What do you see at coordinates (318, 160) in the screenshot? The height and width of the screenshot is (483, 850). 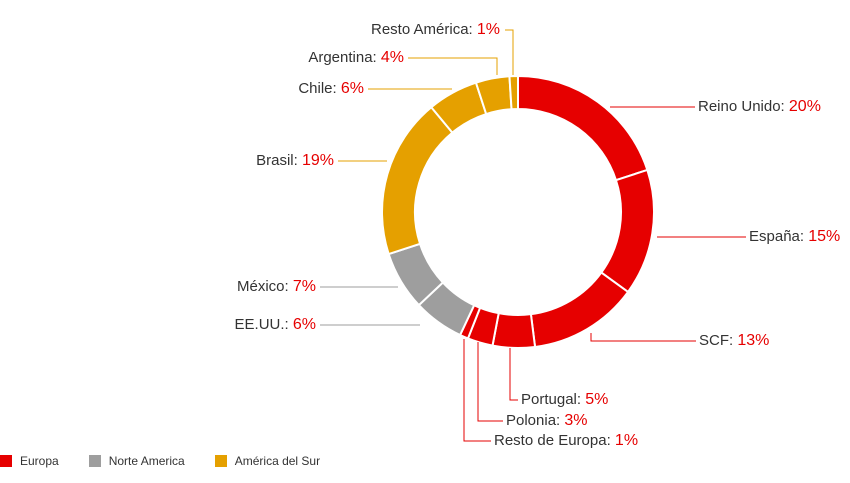 I see `slice-label-value: 19%` at bounding box center [318, 160].